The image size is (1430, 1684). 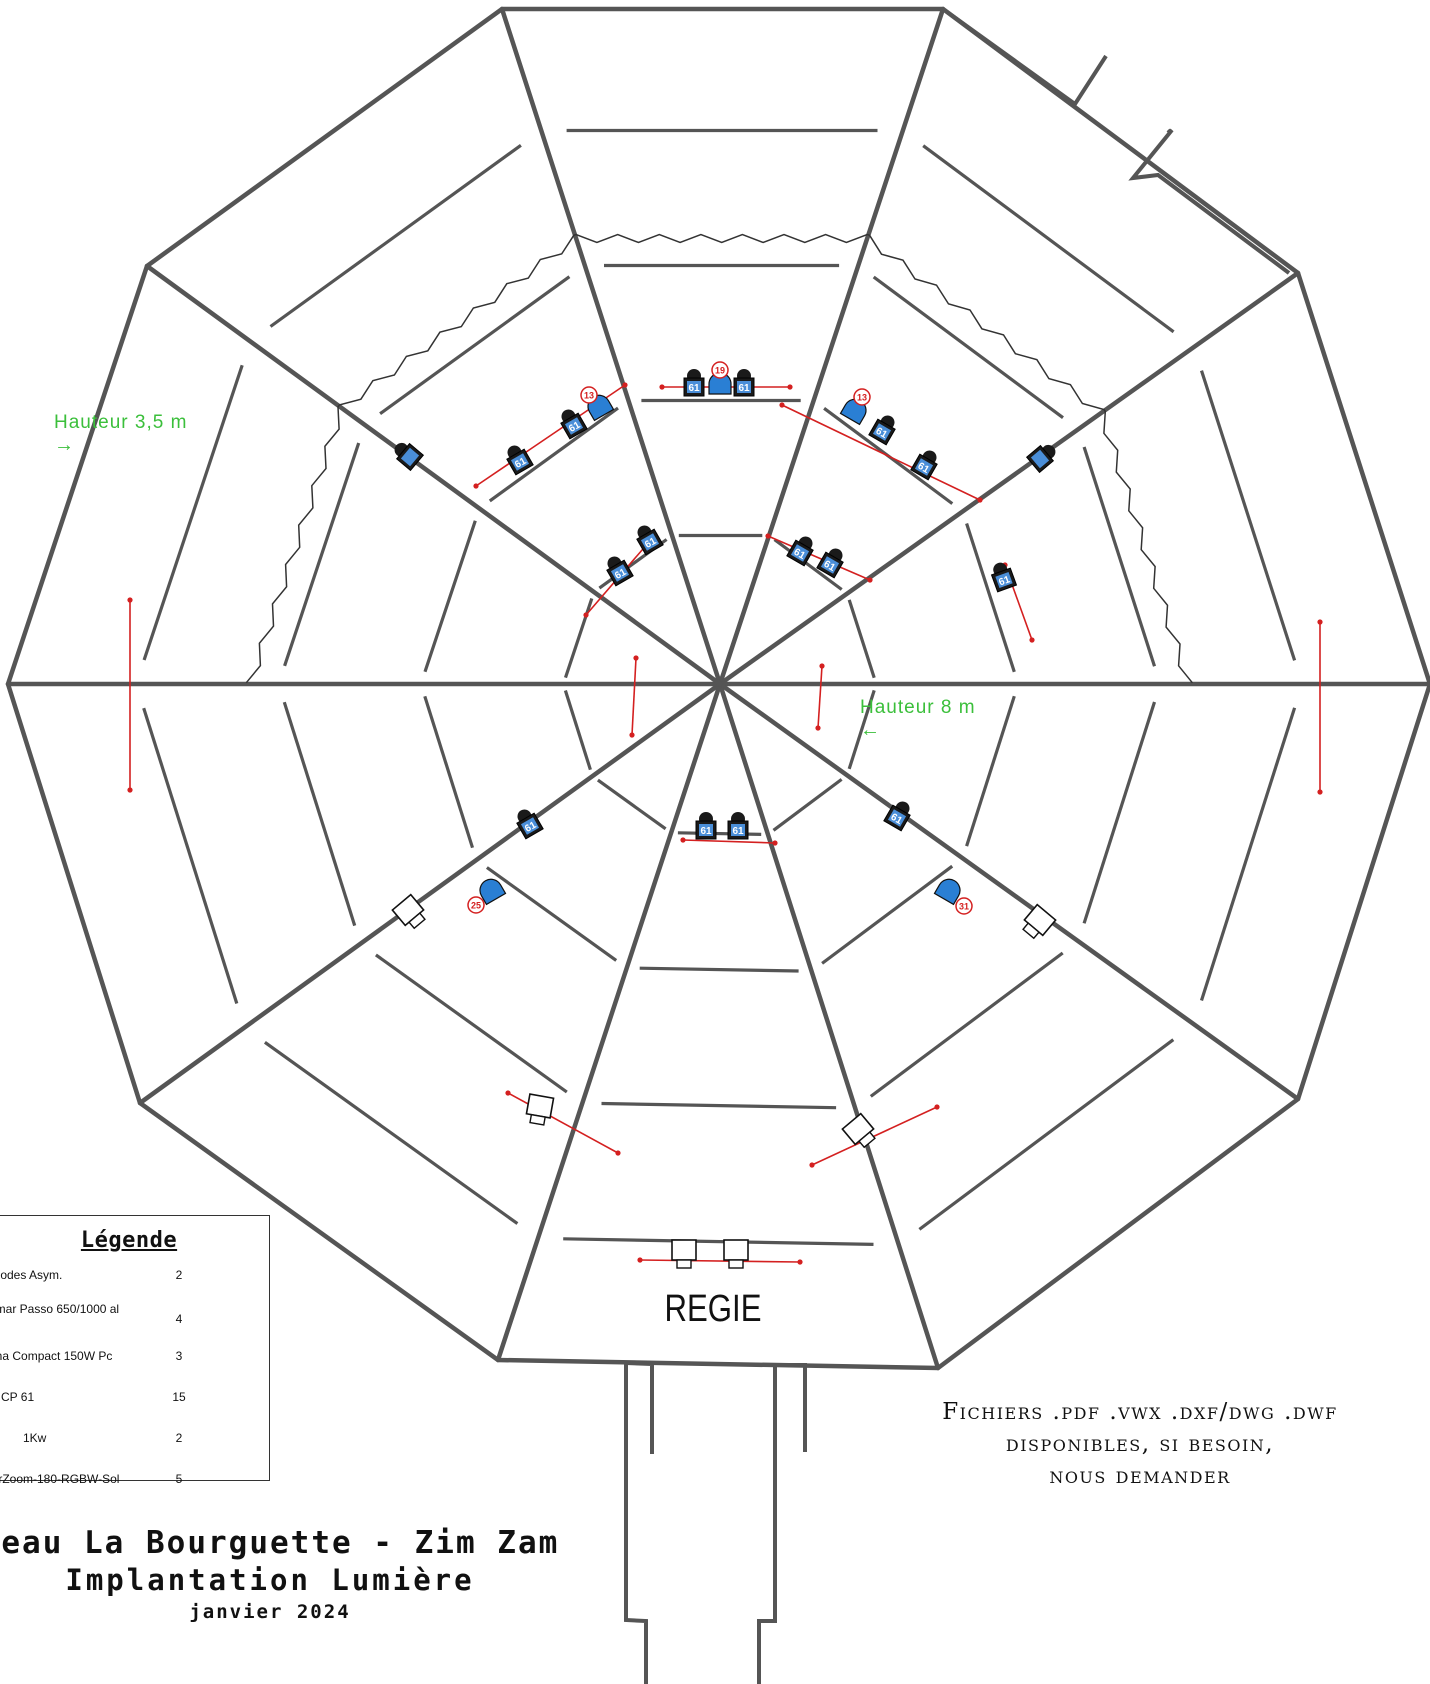 I want to click on files-note-line-1: Fichiers .pdf .vwx .dxf/dwg .dwf, so click(x=1140, y=1412).